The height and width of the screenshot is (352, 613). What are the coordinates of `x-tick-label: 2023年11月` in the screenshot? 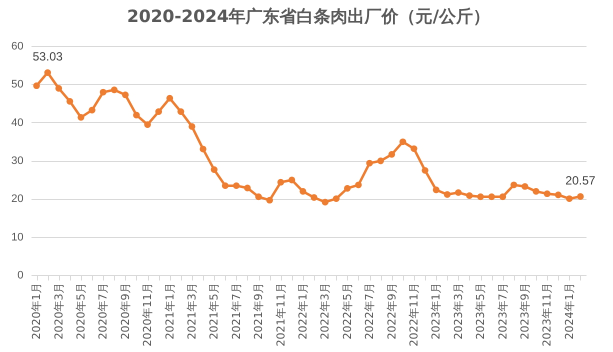 It's located at (547, 314).